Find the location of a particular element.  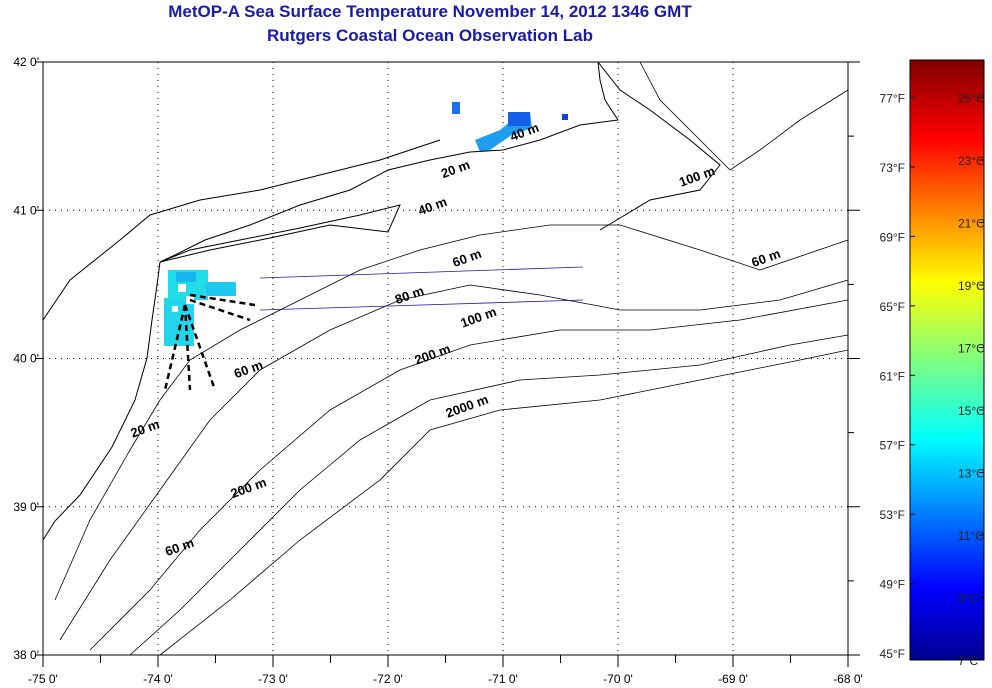

x-tick-label: -72 0' is located at coordinates (388, 679).